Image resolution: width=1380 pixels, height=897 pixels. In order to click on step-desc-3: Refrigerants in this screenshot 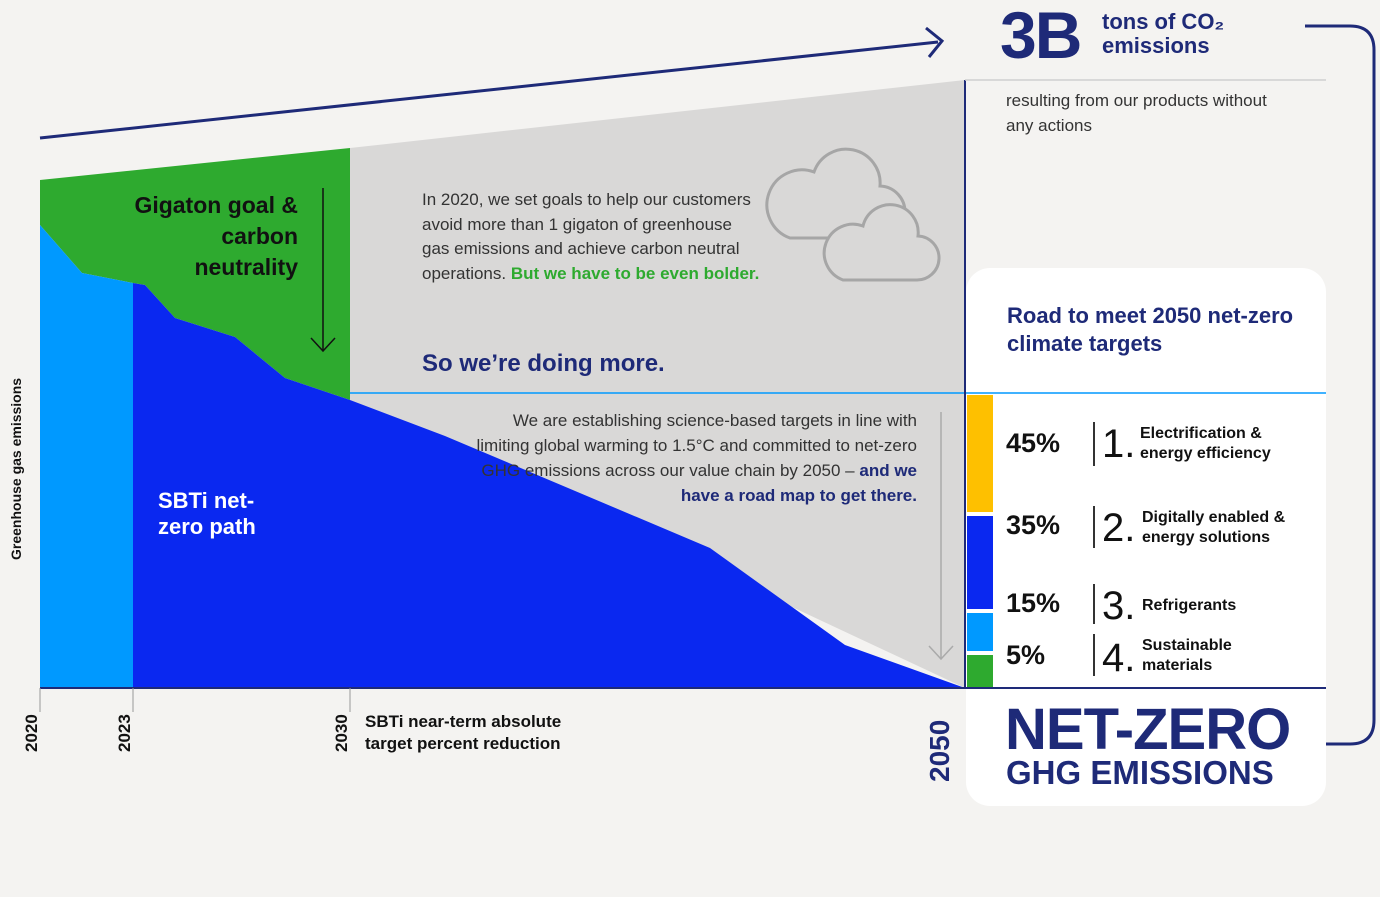, I will do `click(1189, 605)`.